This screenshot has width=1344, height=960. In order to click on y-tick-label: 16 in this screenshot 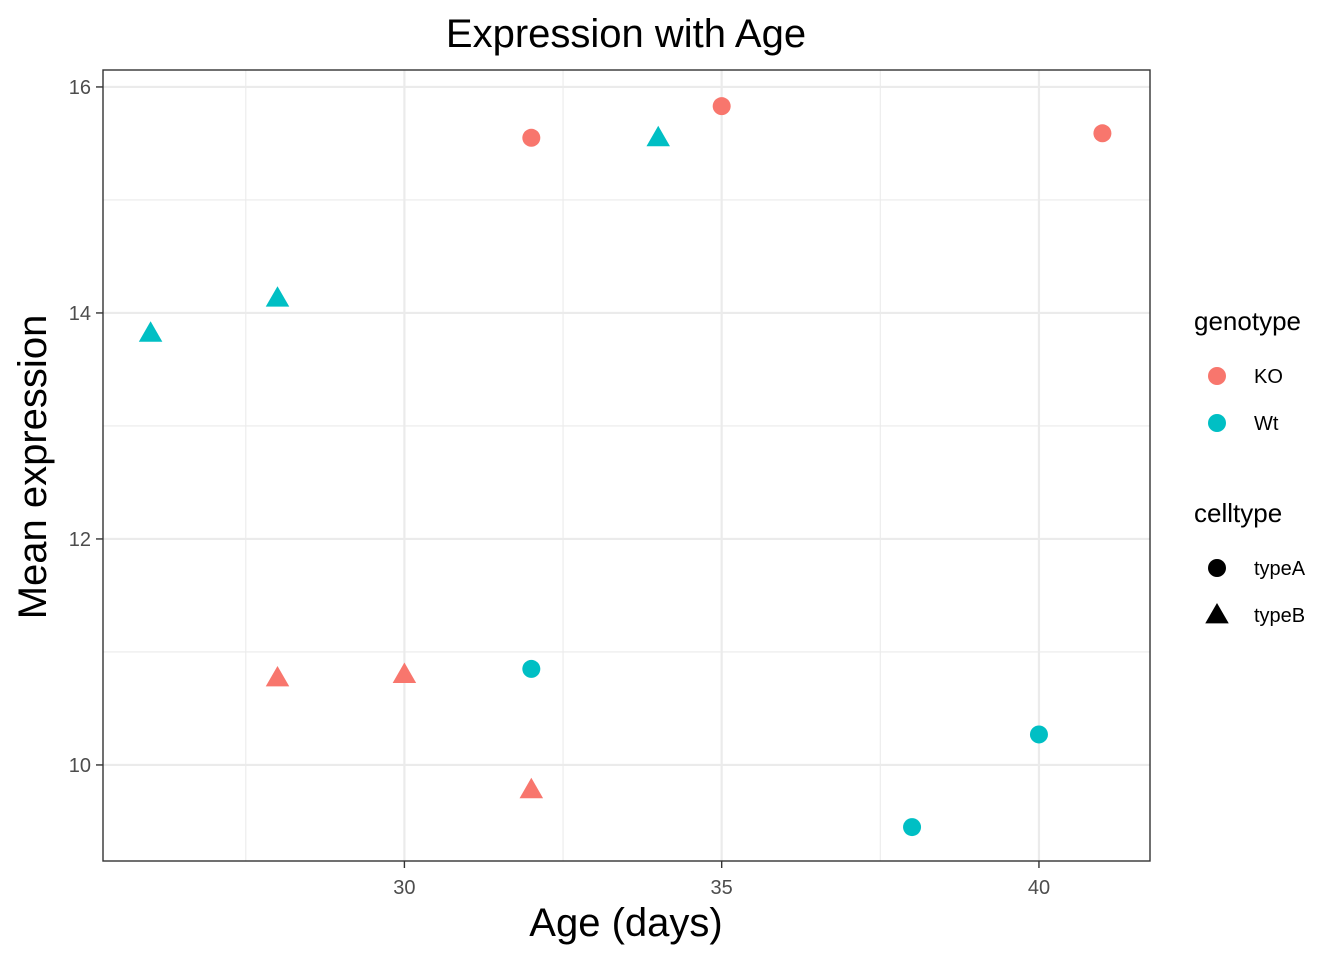, I will do `click(80, 88)`.